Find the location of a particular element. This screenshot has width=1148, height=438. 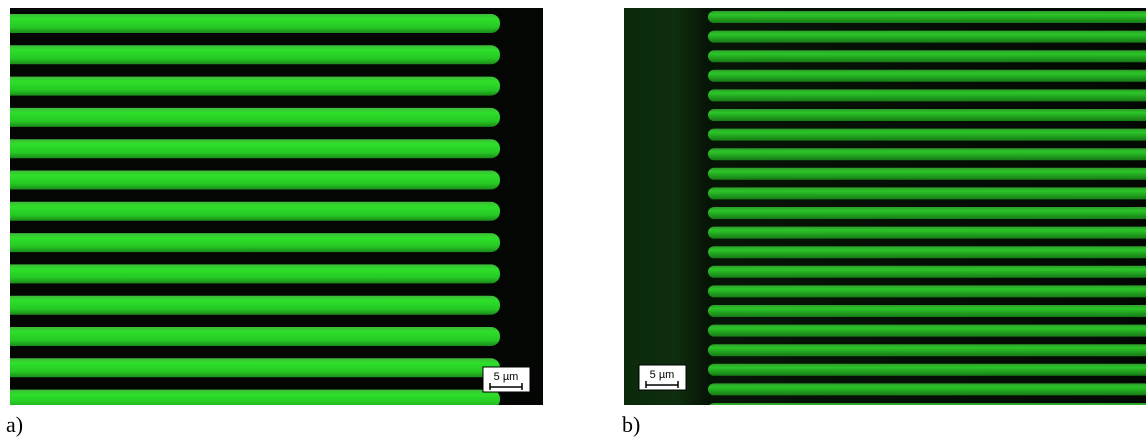

panel-label: a) is located at coordinates (14, 424).